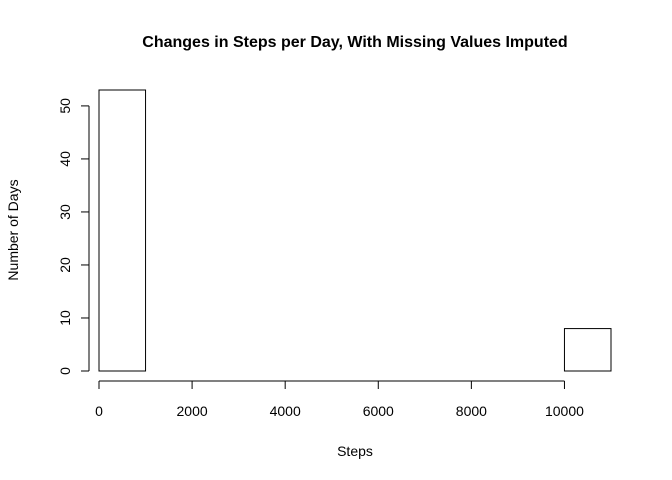 This screenshot has height=480, width=672. What do you see at coordinates (285, 411) in the screenshot?
I see `x-tick-label: 4000` at bounding box center [285, 411].